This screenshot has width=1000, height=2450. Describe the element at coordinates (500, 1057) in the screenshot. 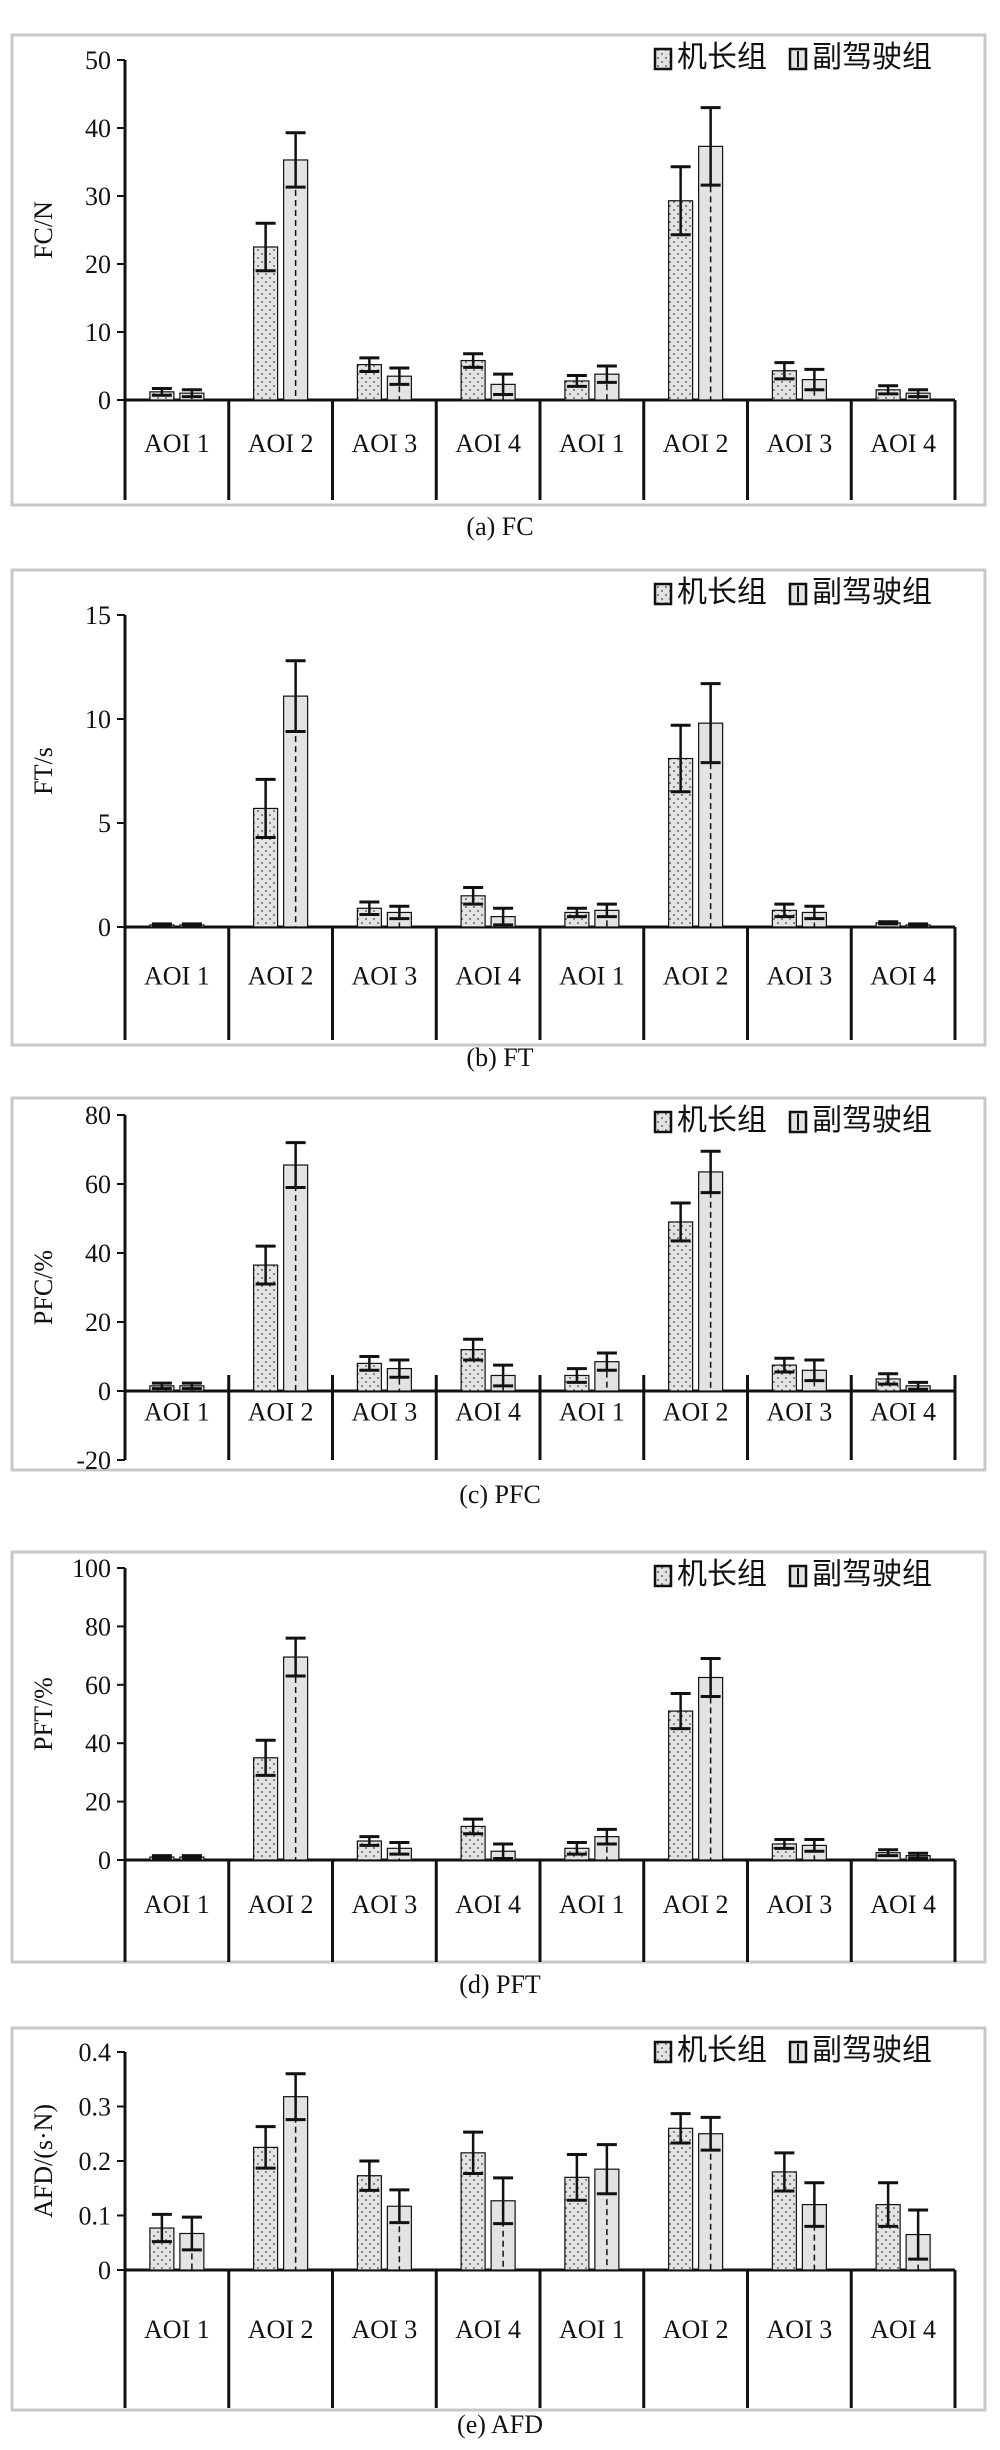

I see `chart-caption: (b) FT` at that location.